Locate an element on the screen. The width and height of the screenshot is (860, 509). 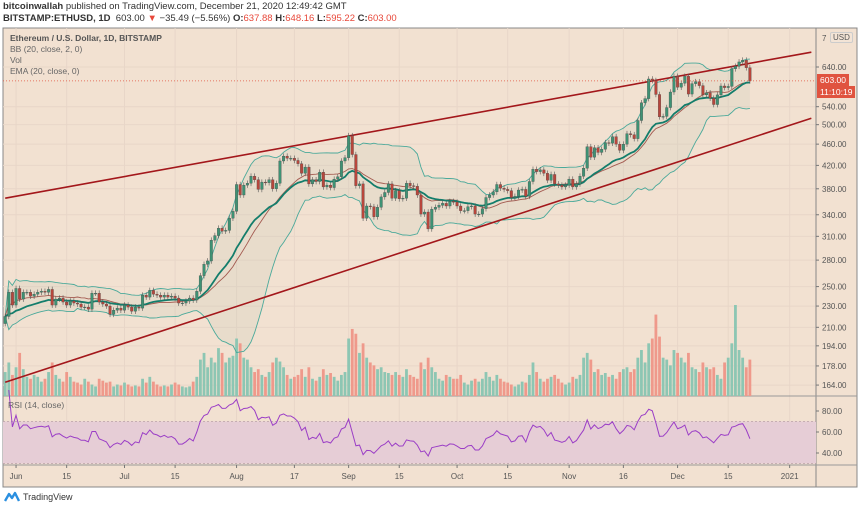
legend-vol: Vol is located at coordinates (16, 60).